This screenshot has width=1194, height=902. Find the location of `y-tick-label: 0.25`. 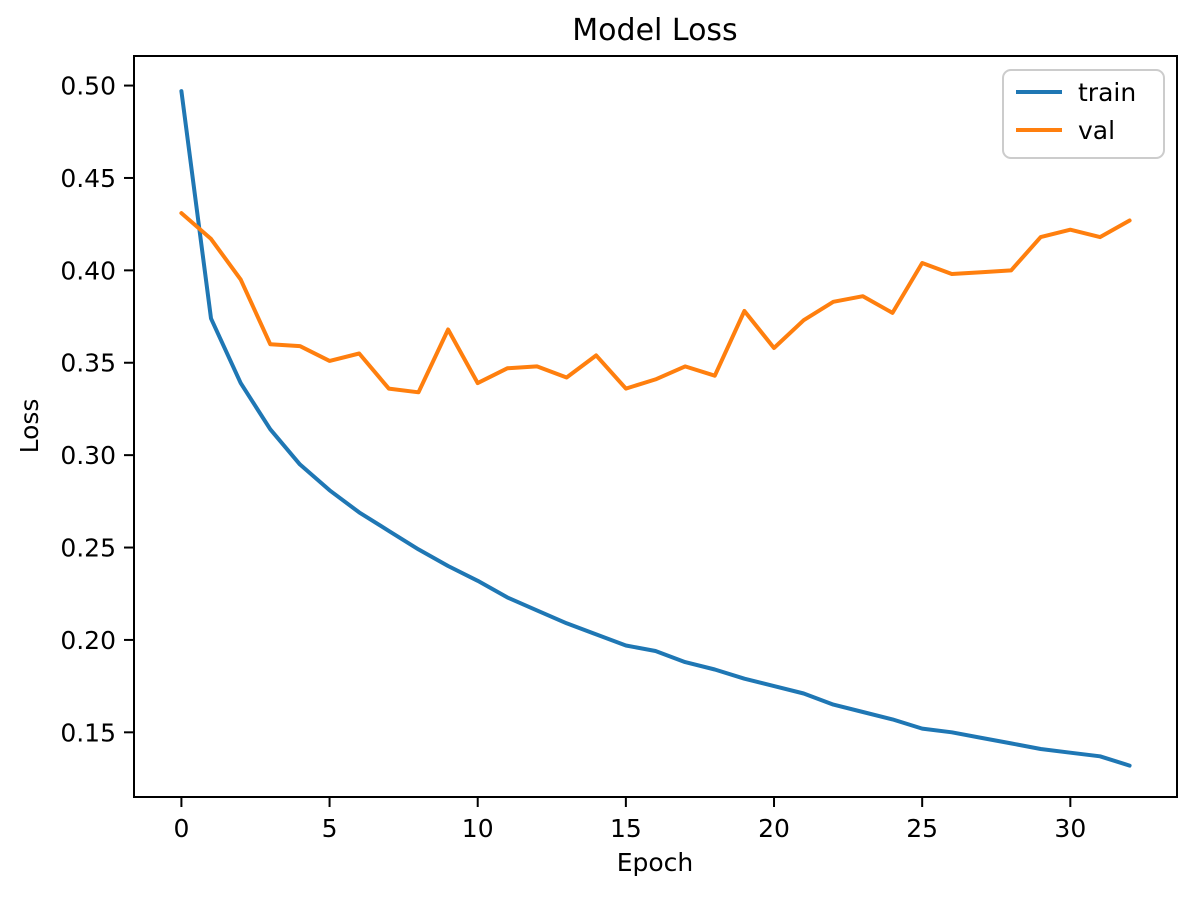

y-tick-label: 0.25 is located at coordinates (88, 548).